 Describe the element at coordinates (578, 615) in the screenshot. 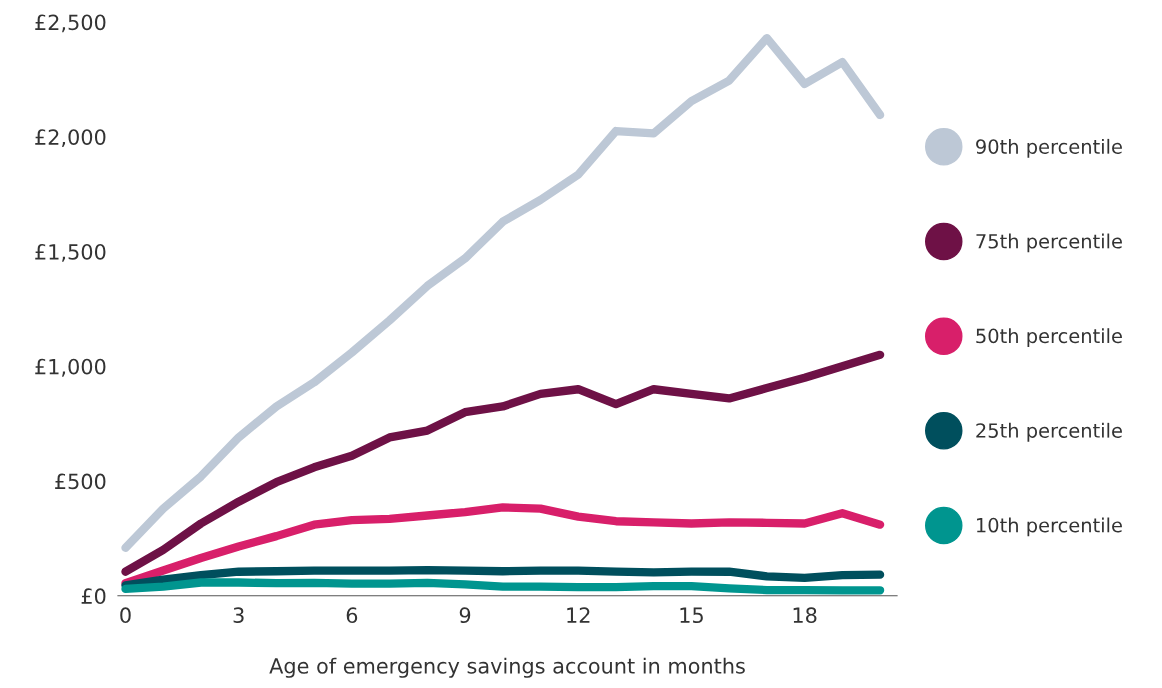

I see `x-tick-label: 12` at that location.